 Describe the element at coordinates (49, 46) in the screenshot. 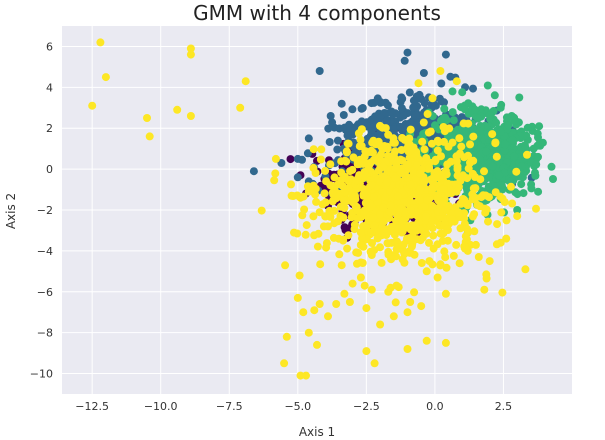

I see `y-tick-label: 6` at that location.